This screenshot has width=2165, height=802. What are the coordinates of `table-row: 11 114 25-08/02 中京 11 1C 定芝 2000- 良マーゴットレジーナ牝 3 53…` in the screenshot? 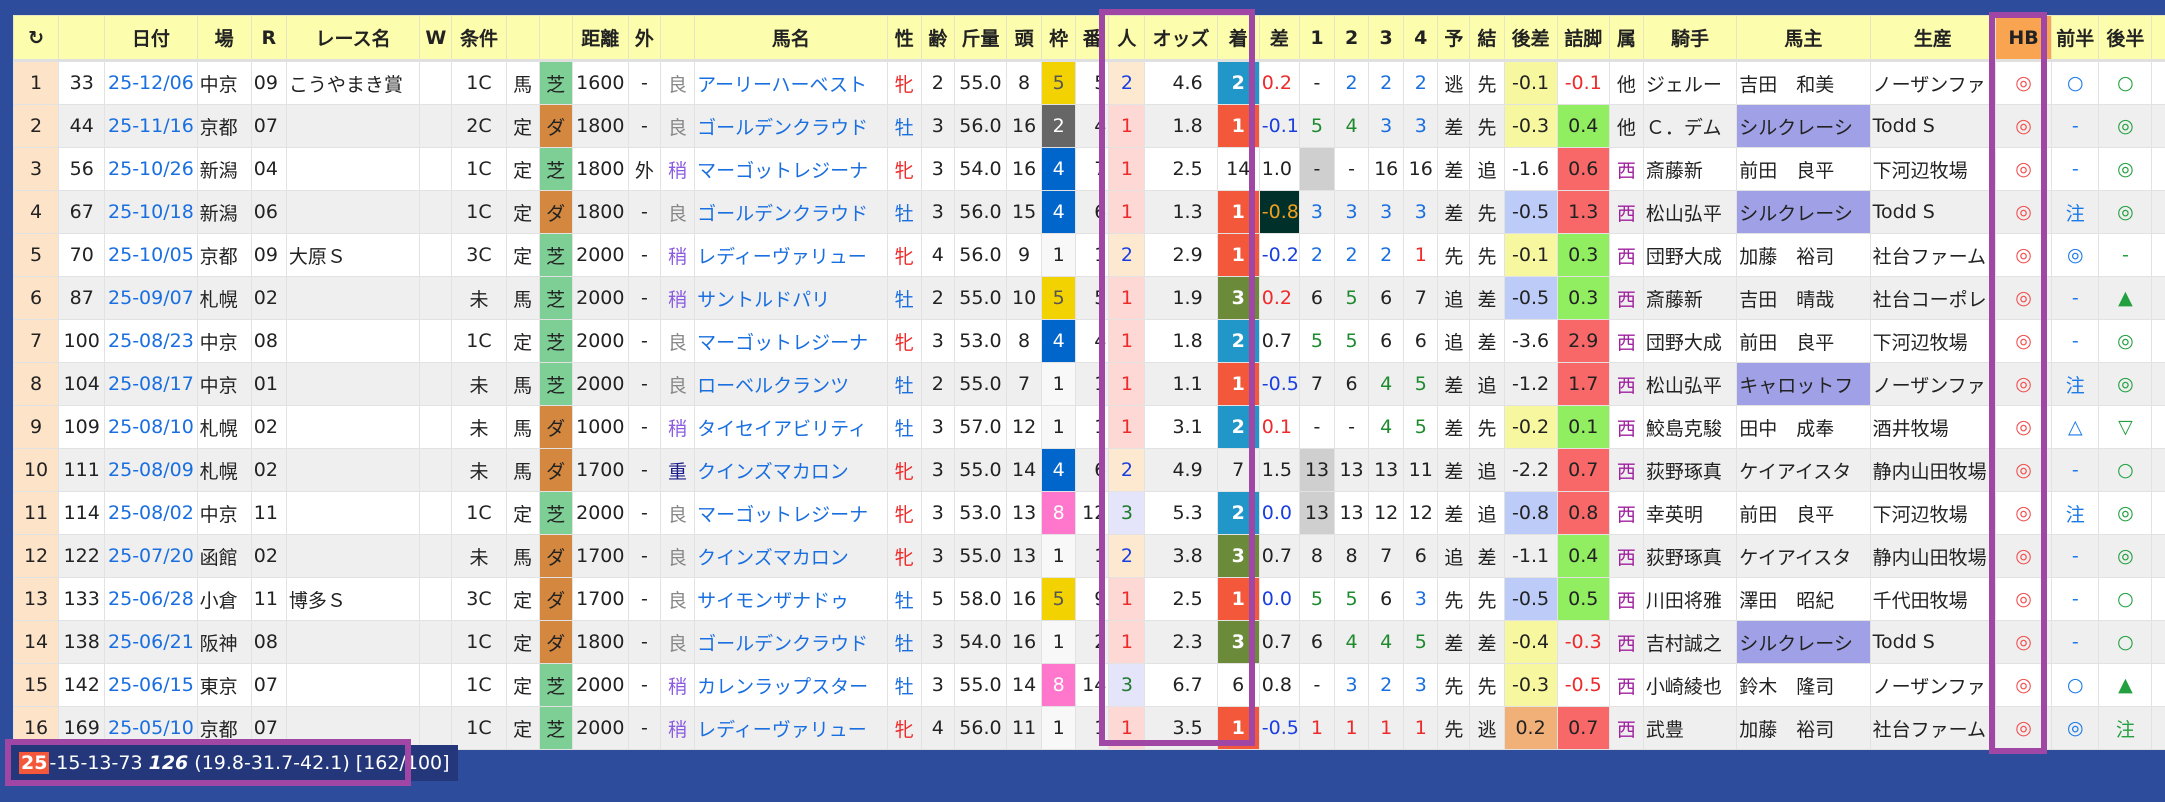 It's located at (1088, 513).